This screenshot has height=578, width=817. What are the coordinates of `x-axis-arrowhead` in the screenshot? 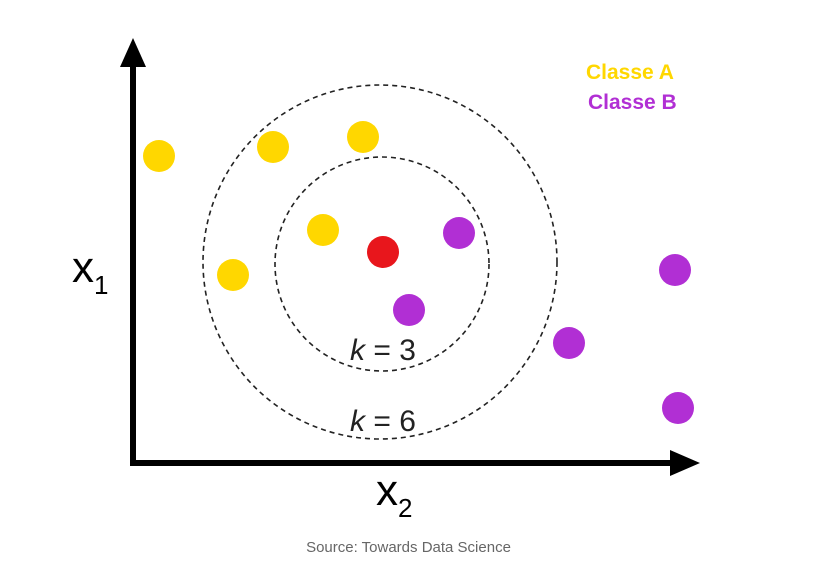 It's located at (685, 463).